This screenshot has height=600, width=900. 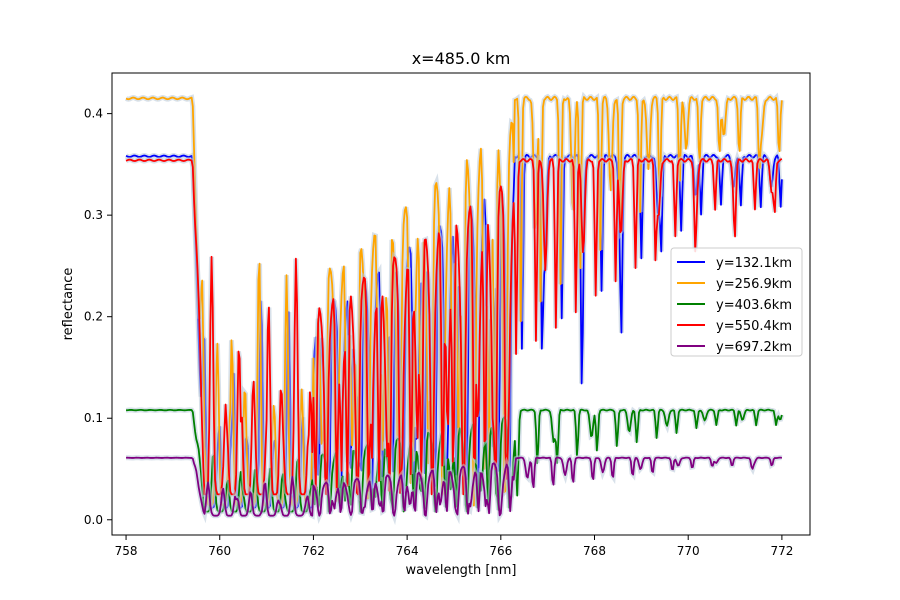 I want to click on x-tick-label: 766, so click(x=500, y=551).